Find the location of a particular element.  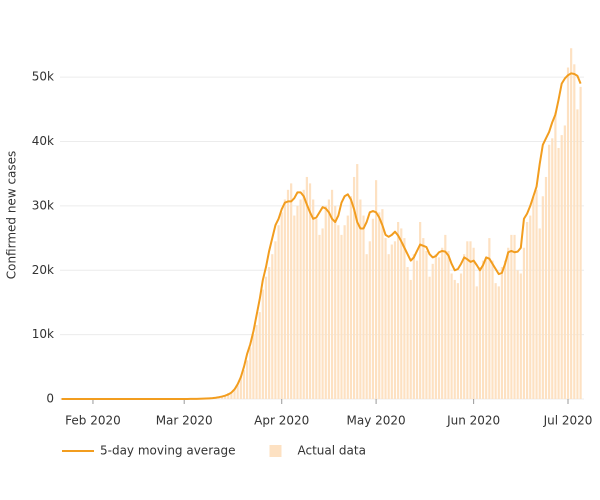

y-tick-label: 10k is located at coordinates (43, 334).